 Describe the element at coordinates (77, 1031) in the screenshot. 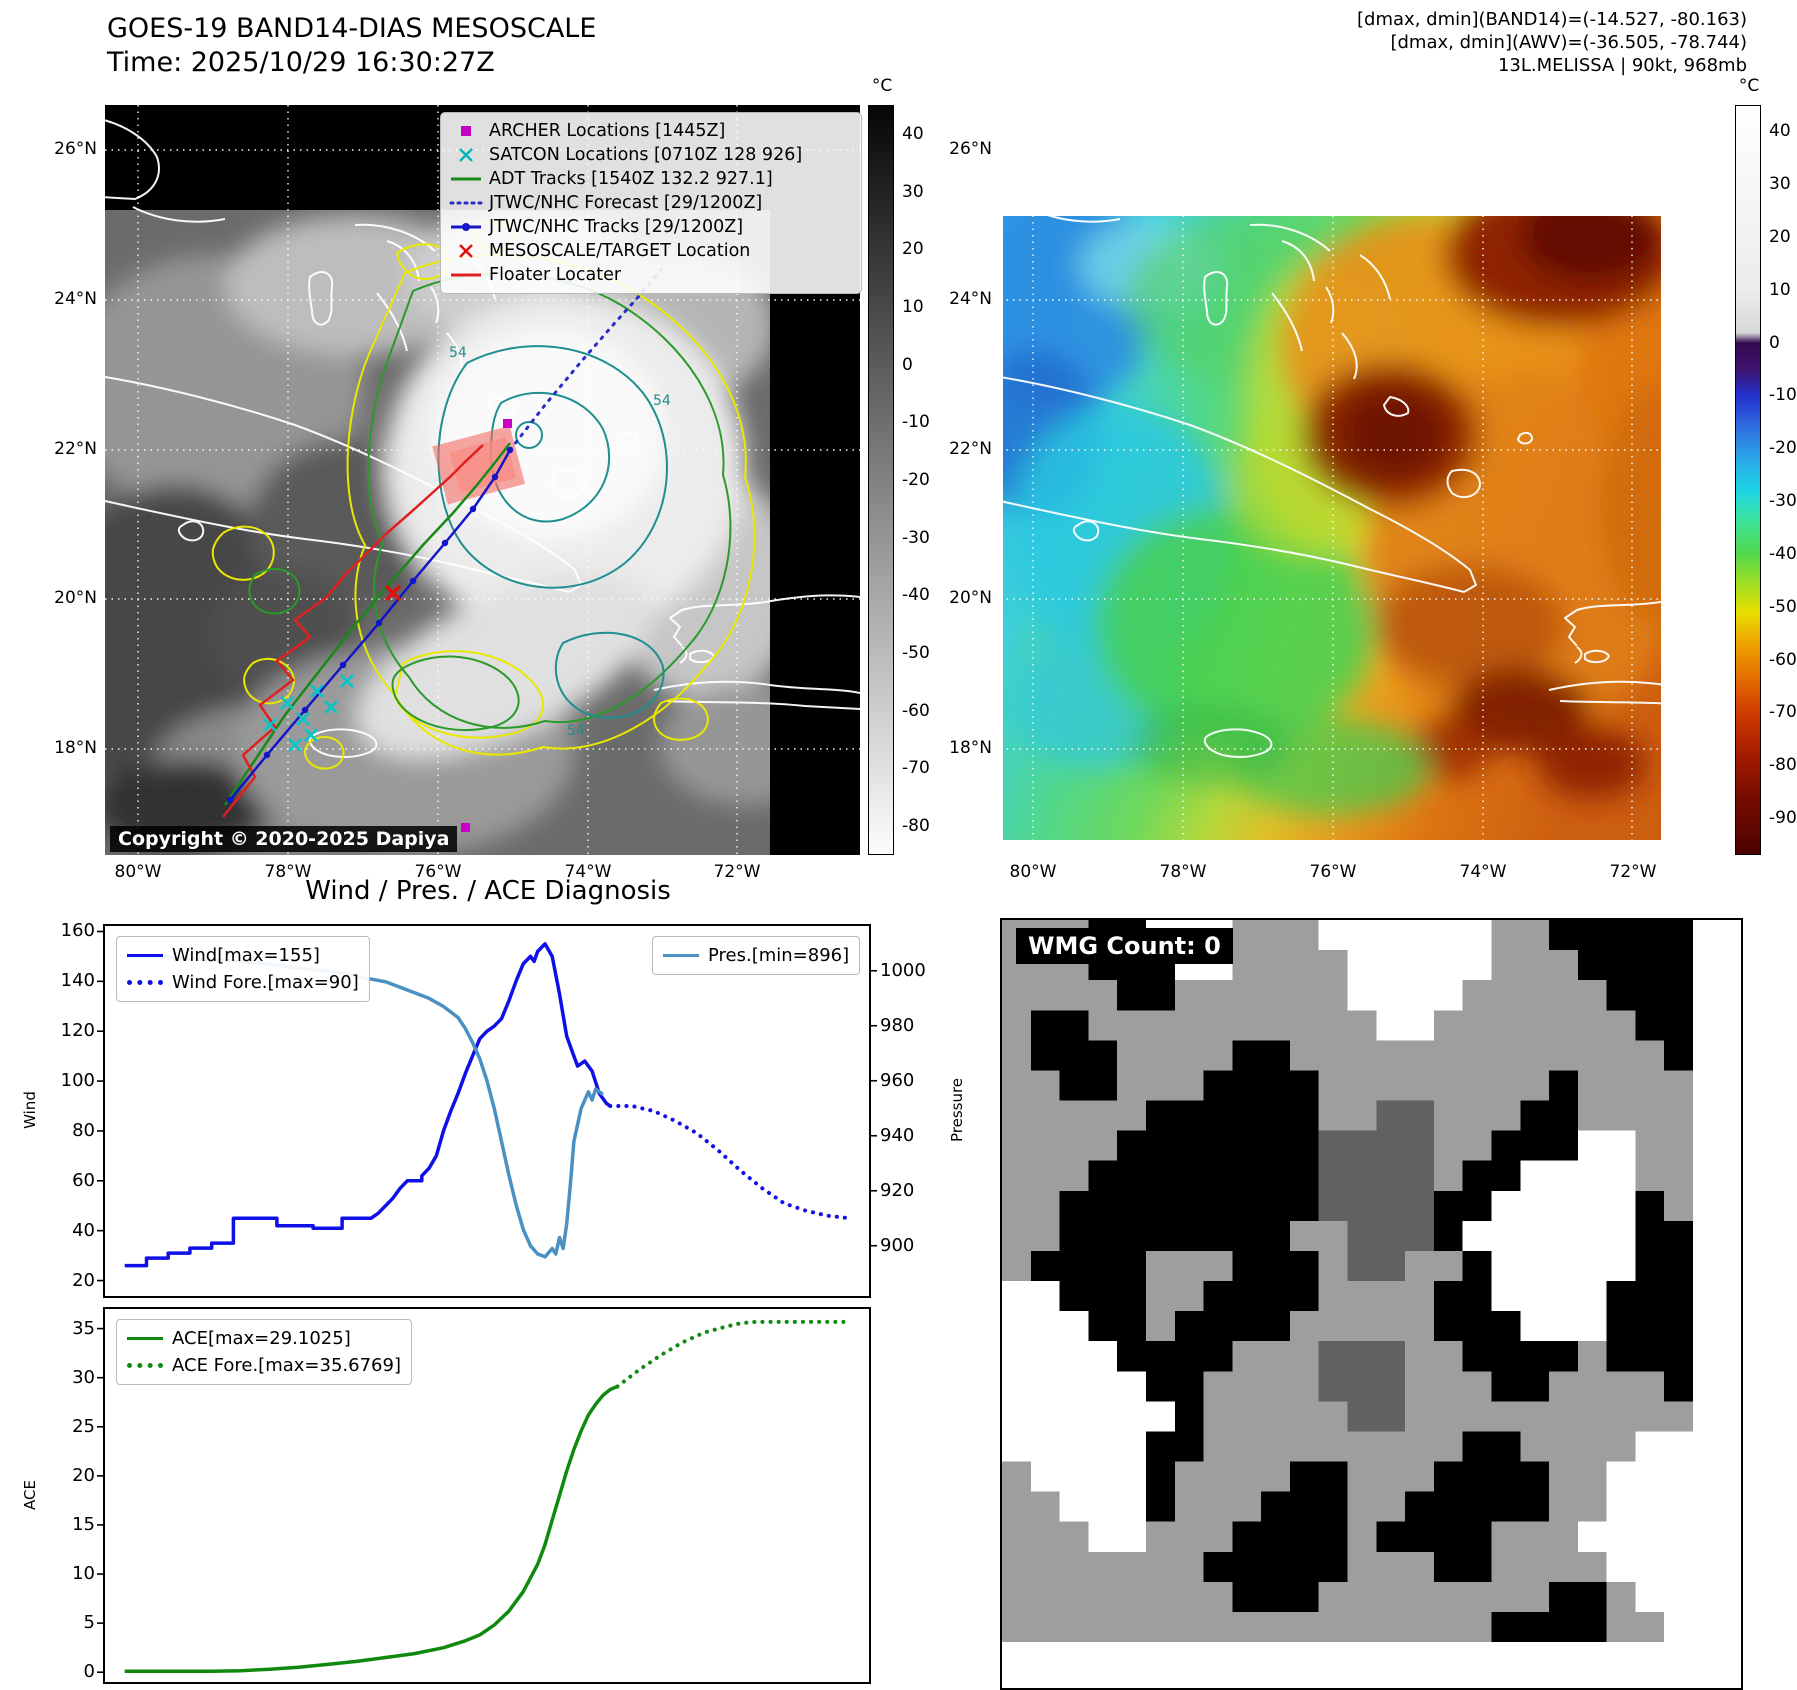

I see `y-tick-label: 120` at that location.